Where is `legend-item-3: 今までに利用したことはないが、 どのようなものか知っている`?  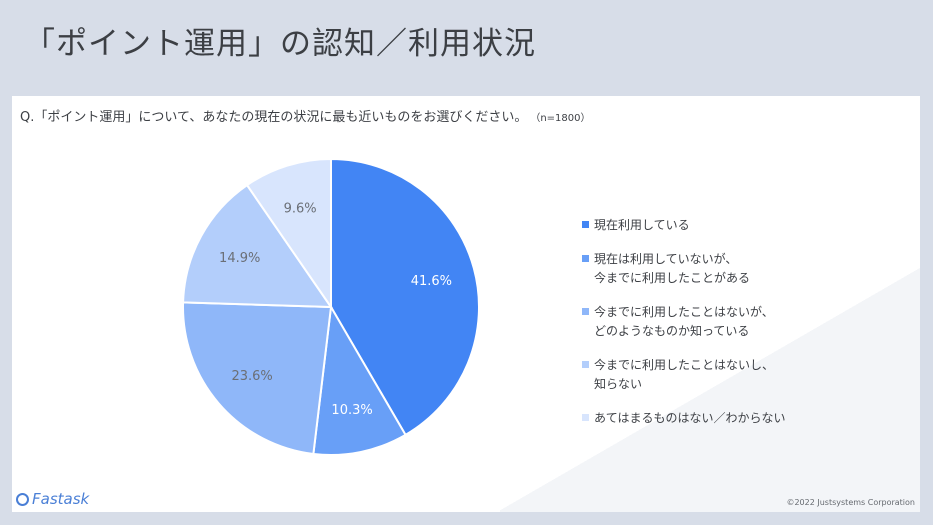 legend-item-3: 今までに利用したことはないが、 どのようなものか知っている is located at coordinates (742, 322).